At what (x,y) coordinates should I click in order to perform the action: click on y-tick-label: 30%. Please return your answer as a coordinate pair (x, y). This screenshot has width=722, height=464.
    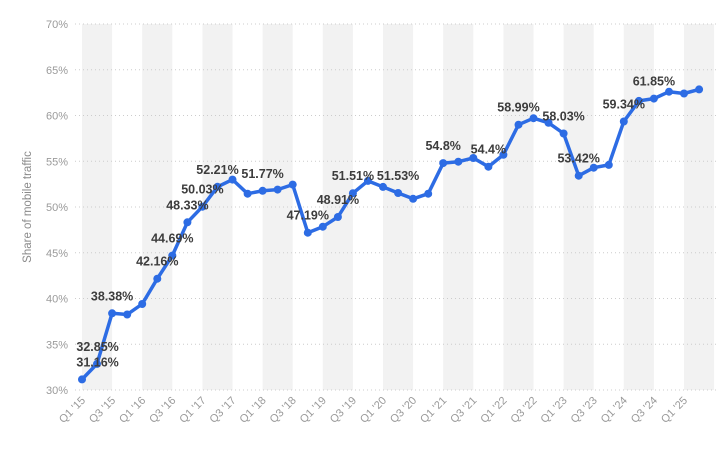
    Looking at the image, I should click on (57, 391).